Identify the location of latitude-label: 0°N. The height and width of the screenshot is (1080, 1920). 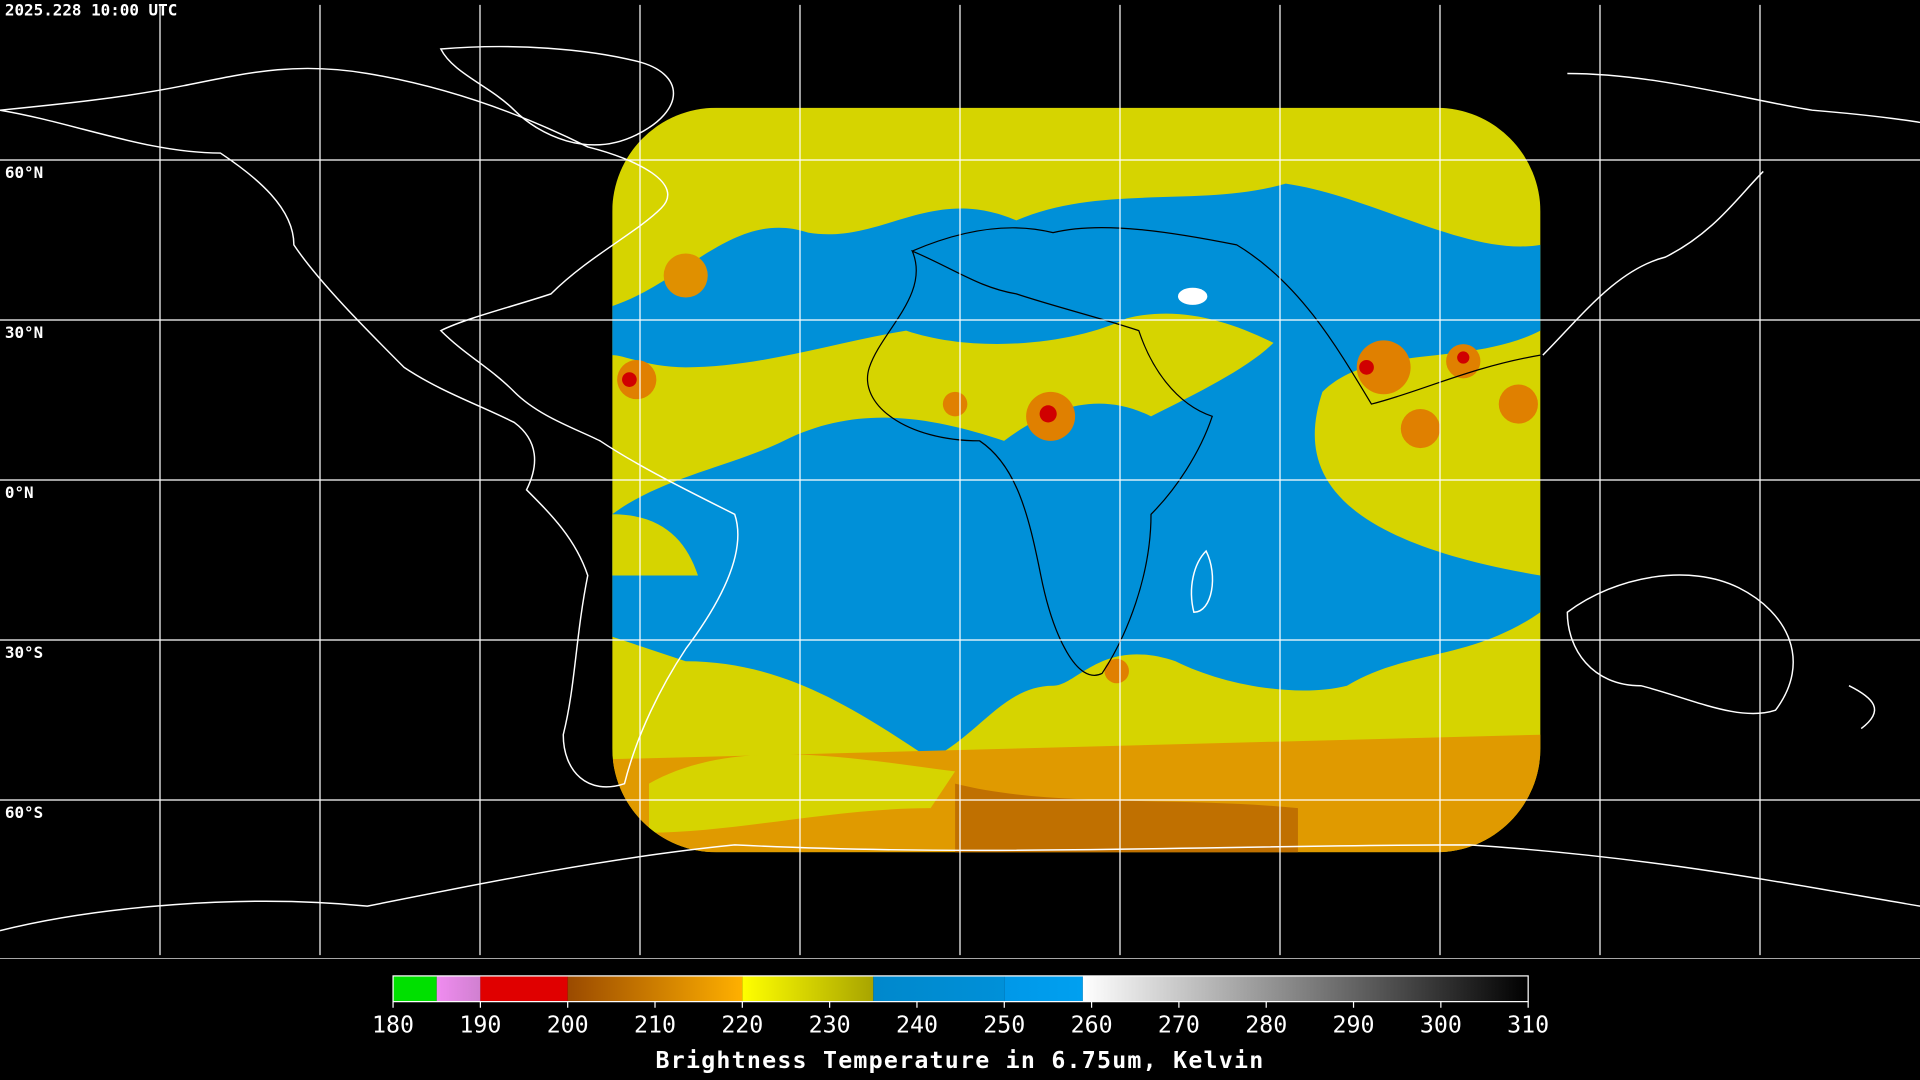
(19, 492).